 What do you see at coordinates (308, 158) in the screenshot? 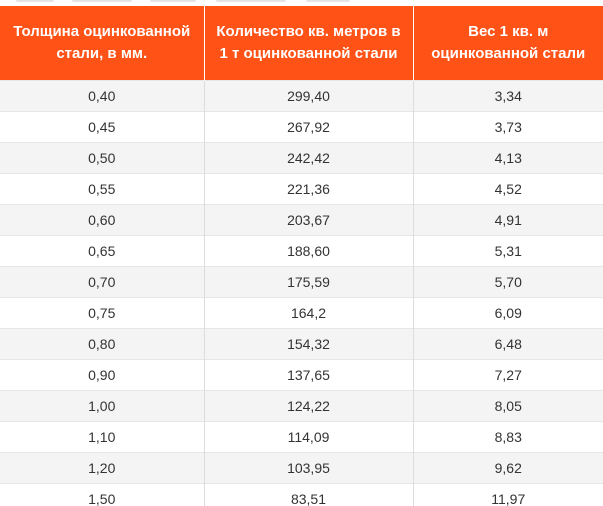
I see `cell-sqm-per-ton: 242,42` at bounding box center [308, 158].